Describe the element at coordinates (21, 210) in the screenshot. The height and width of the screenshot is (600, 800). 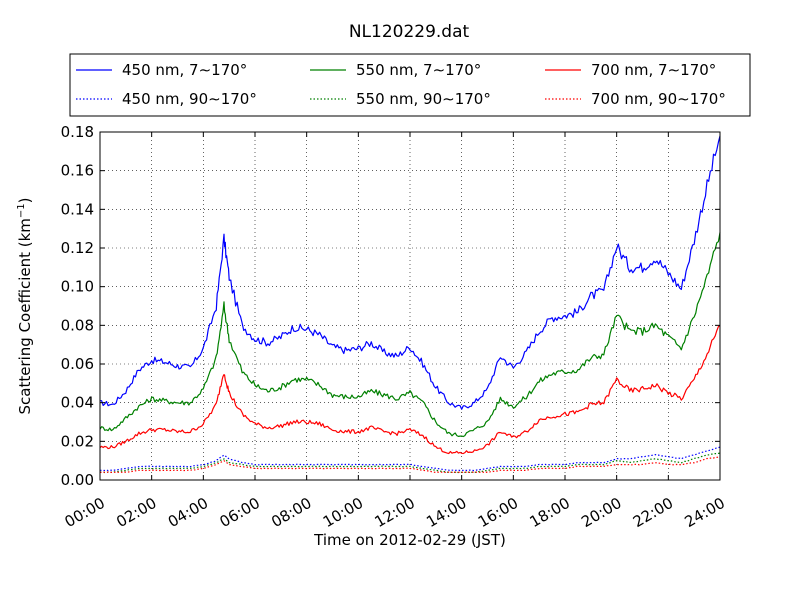
I see `y-axis-label-exponent: −1` at that location.